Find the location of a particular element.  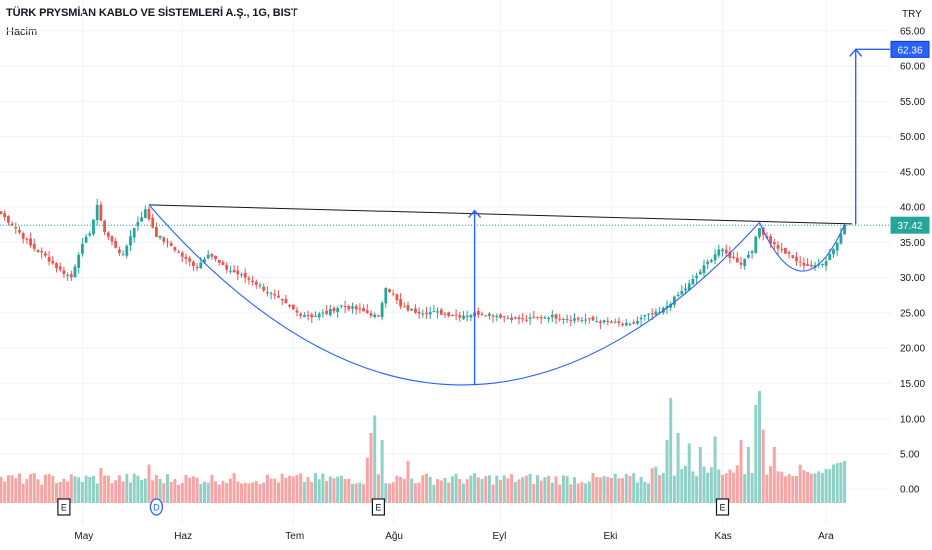

earnings-label: E is located at coordinates (64, 508).